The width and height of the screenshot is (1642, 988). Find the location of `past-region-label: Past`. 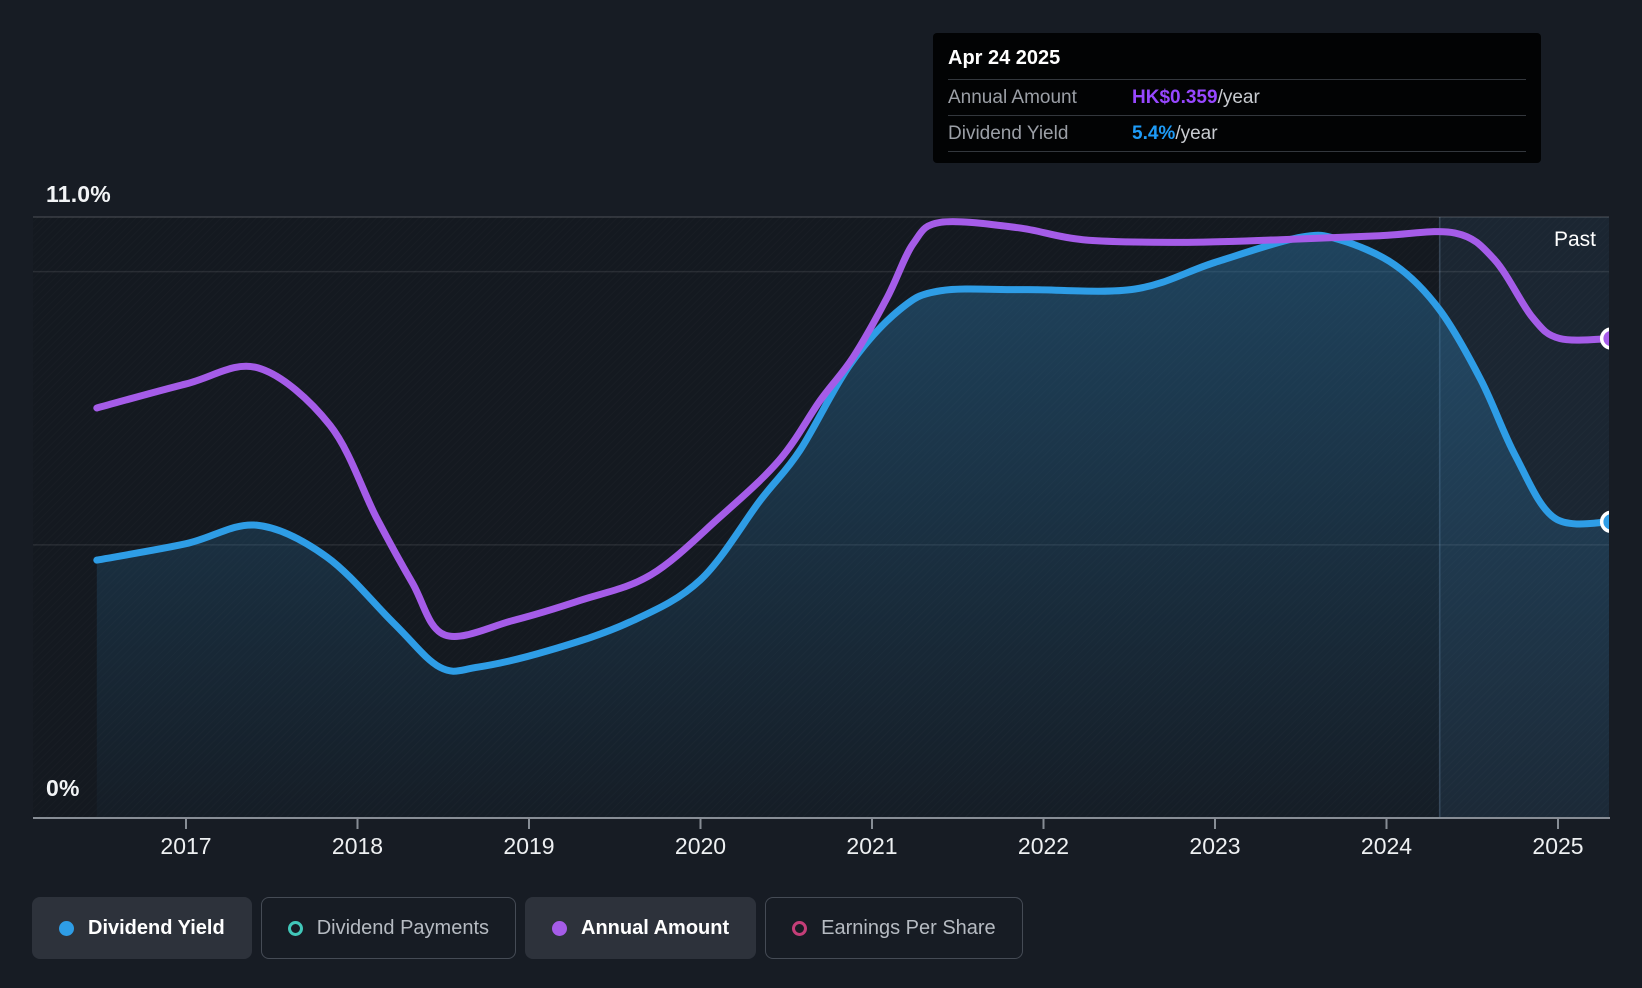

past-region-label: Past is located at coordinates (1574, 239).